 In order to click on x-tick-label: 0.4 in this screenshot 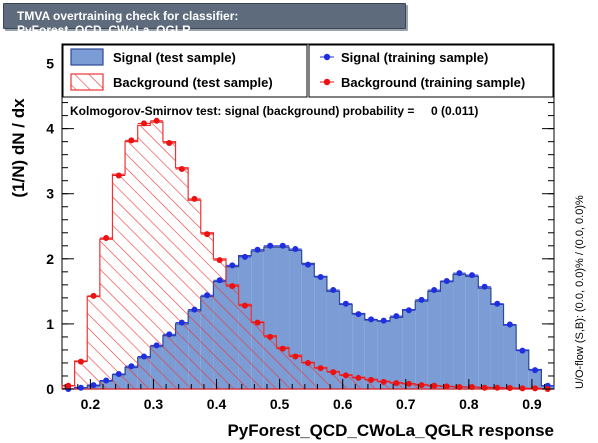, I will do `click(217, 404)`.